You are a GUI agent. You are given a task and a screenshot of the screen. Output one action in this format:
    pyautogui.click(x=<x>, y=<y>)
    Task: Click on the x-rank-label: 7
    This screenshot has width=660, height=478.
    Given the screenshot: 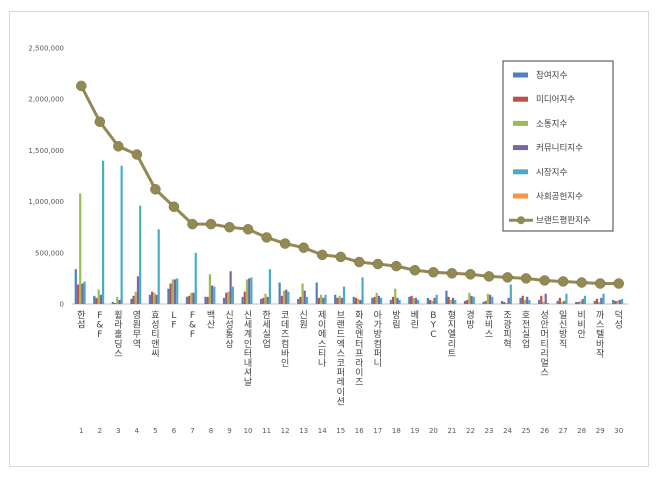 What is the action you would take?
    pyautogui.click(x=192, y=431)
    